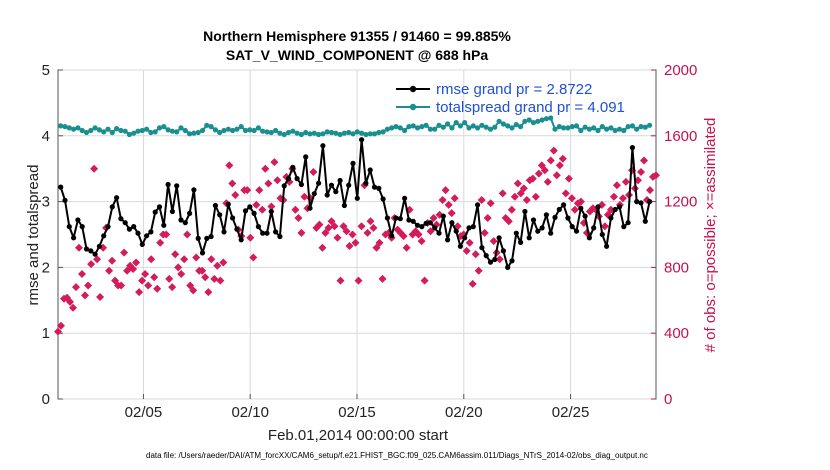 The width and height of the screenshot is (830, 470). What do you see at coordinates (46, 70) in the screenshot?
I see `y-tick-label-left: 5` at bounding box center [46, 70].